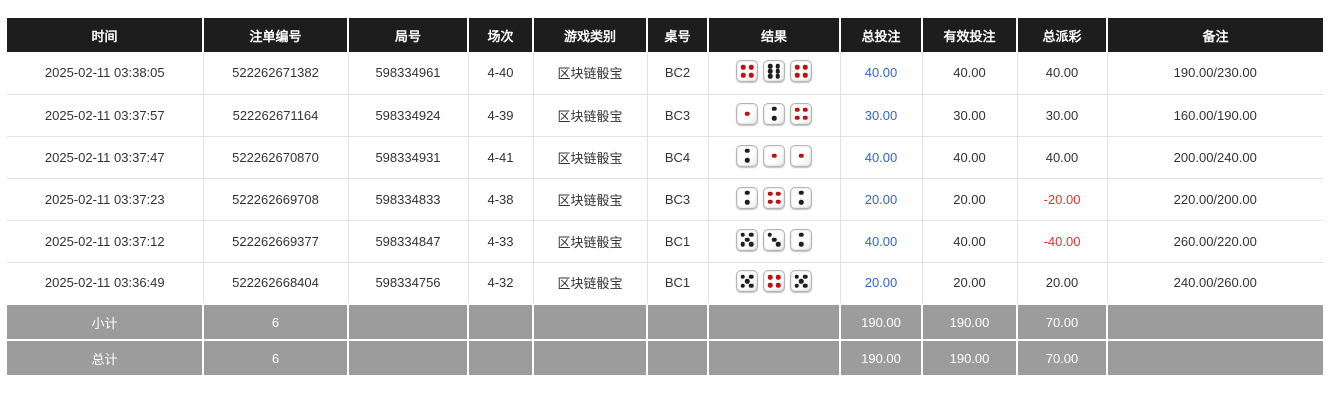  Describe the element at coordinates (500, 241) in the screenshot. I see `cell-session: 4-33` at that location.